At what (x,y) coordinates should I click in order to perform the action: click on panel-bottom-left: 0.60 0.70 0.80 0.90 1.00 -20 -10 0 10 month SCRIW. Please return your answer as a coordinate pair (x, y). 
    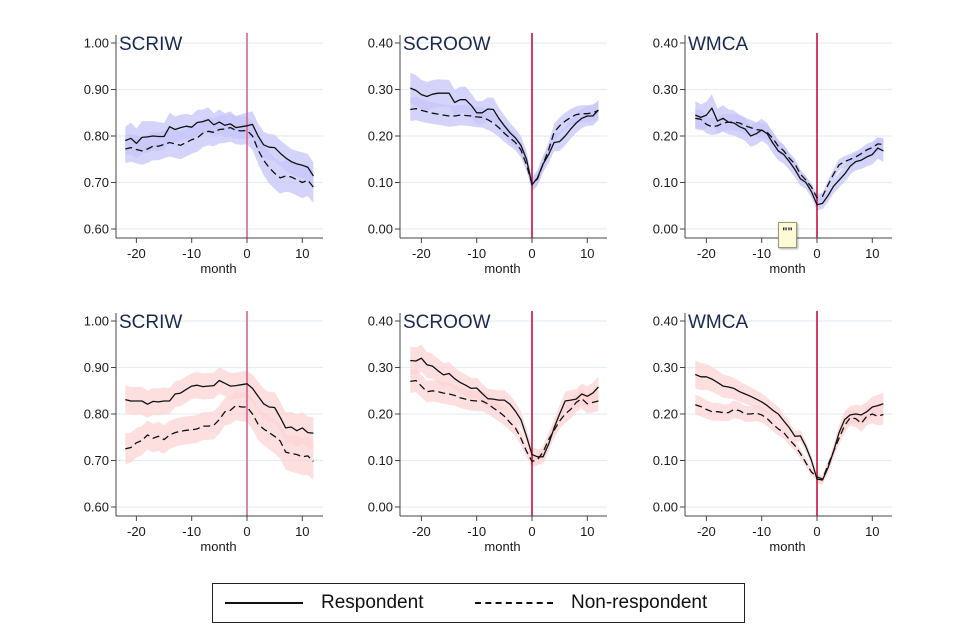
    Looking at the image, I should click on (203, 432).